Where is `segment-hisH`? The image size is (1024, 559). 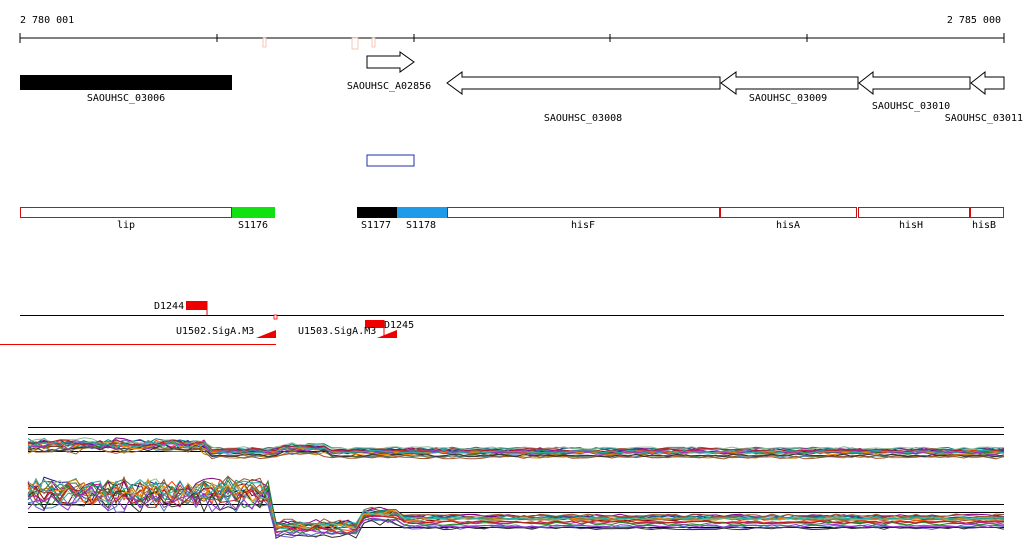 segment-hisH is located at coordinates (914, 212).